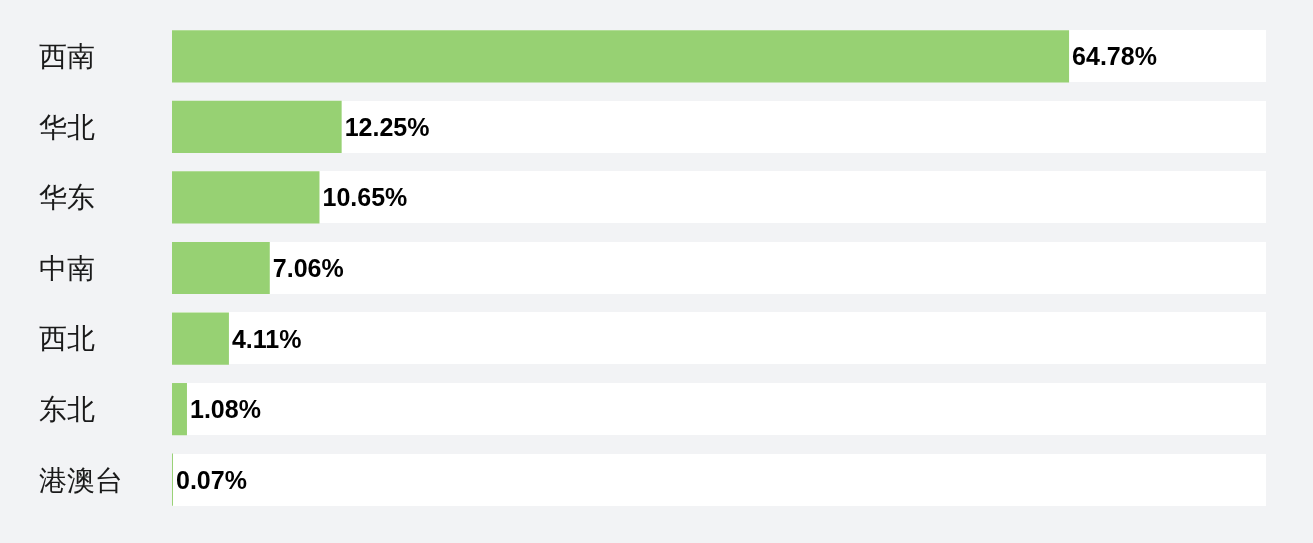 This screenshot has height=543, width=1313. I want to click on data-label: 64.78%, so click(1114, 56).